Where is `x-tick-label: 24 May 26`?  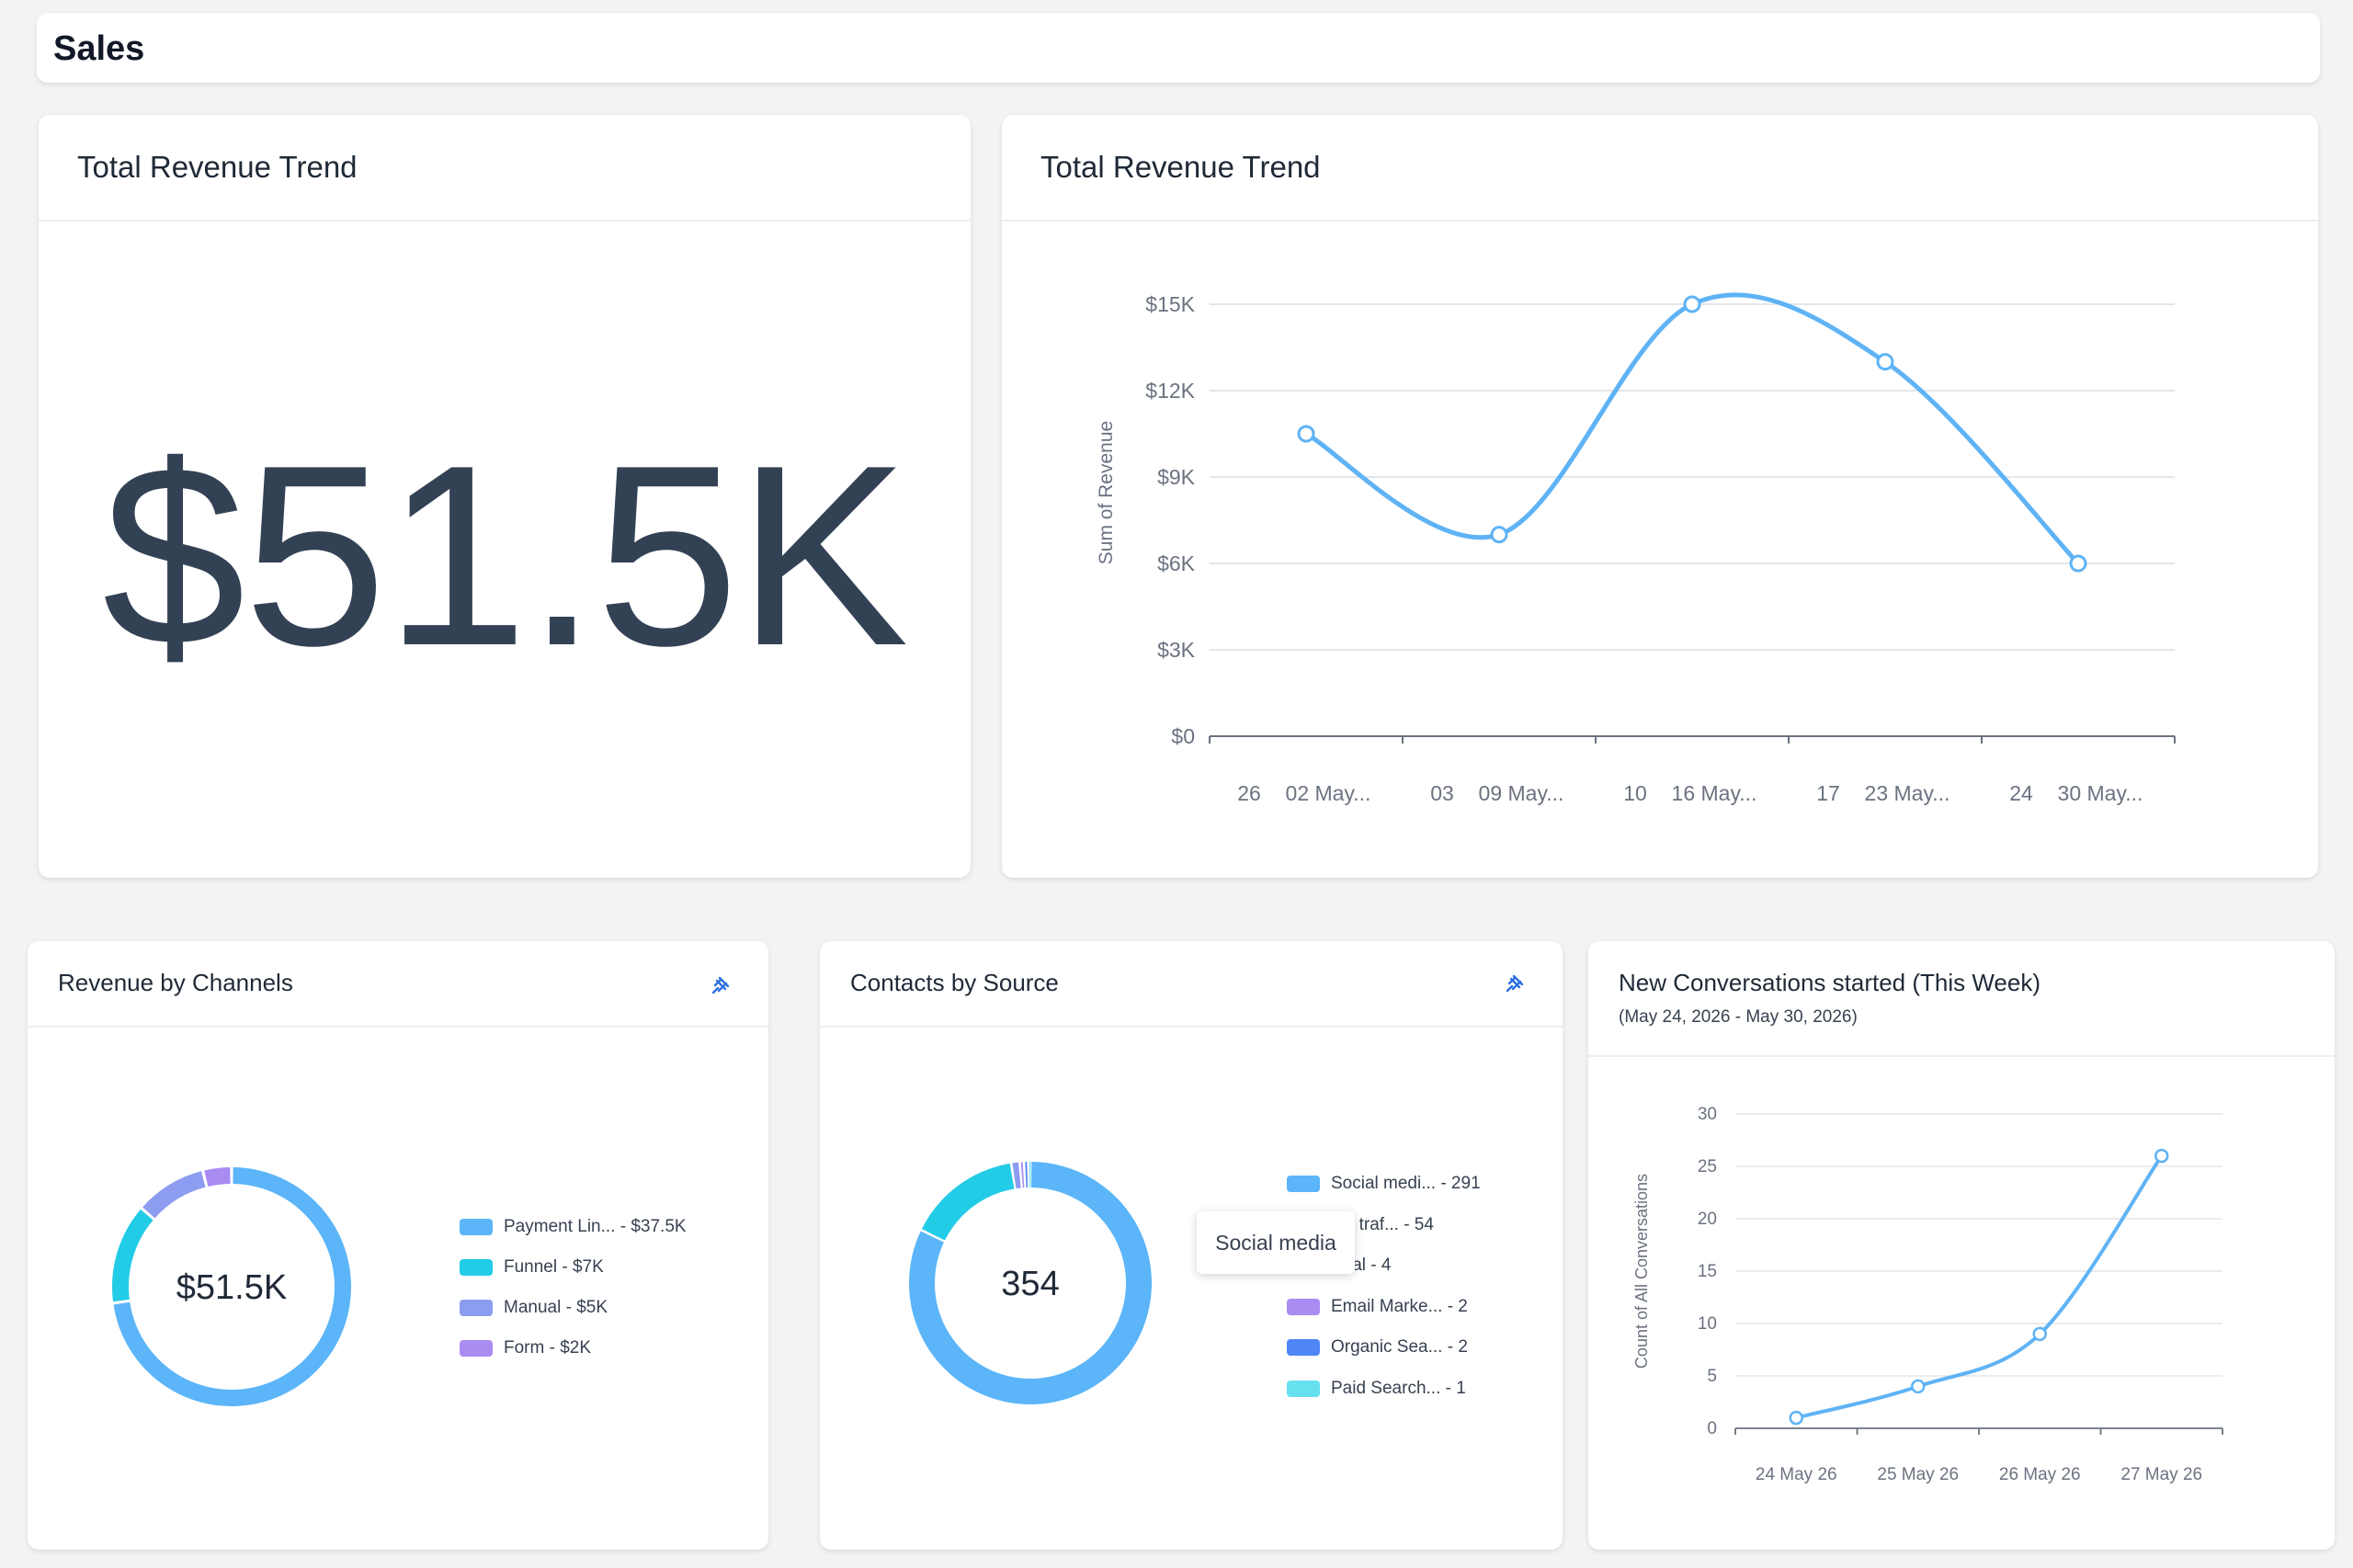 x-tick-label: 24 May 26 is located at coordinates (1796, 1474).